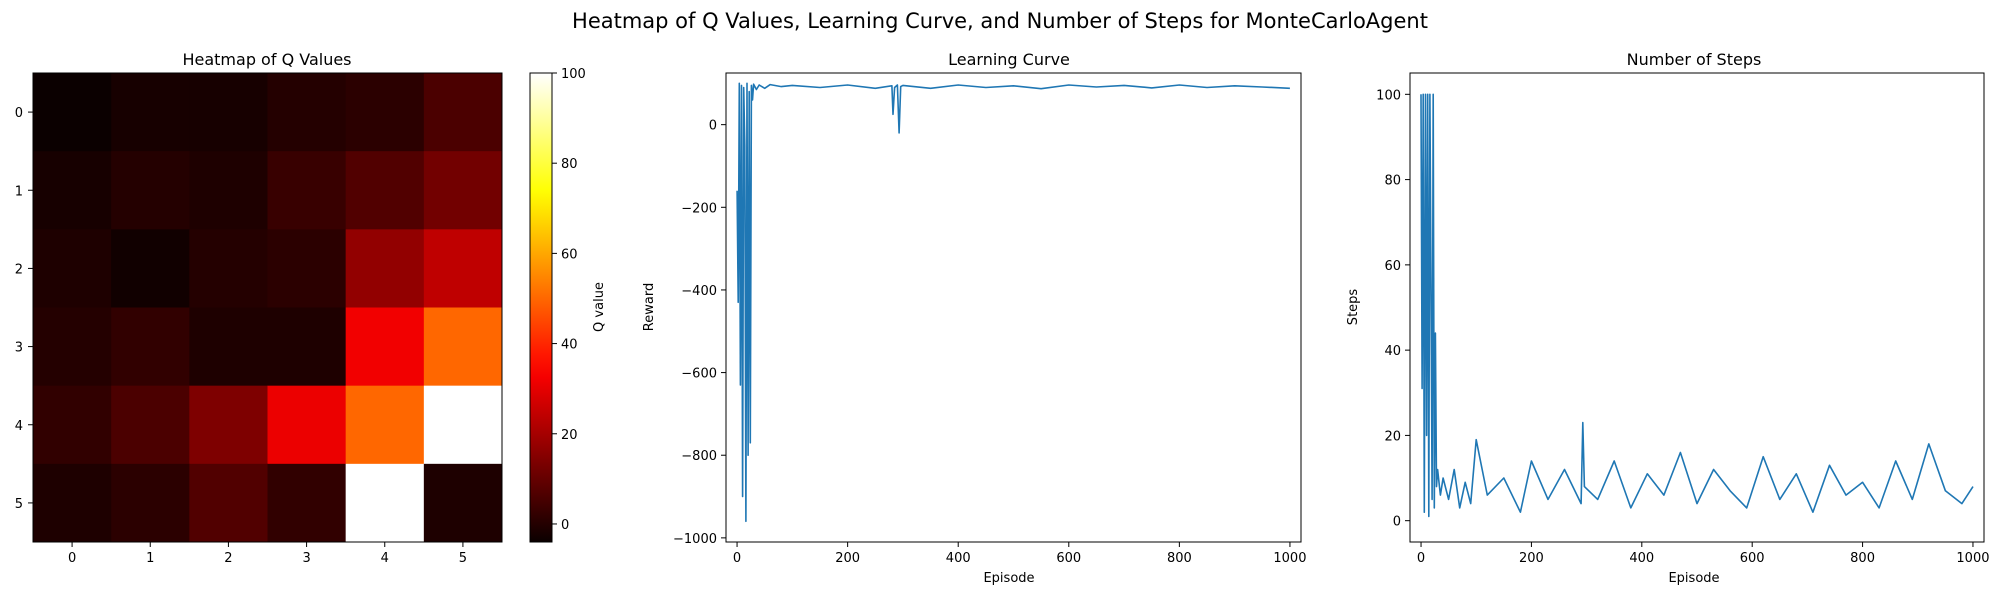 The width and height of the screenshot is (2000, 600). I want to click on steps-x-tick: 200, so click(1531, 558).